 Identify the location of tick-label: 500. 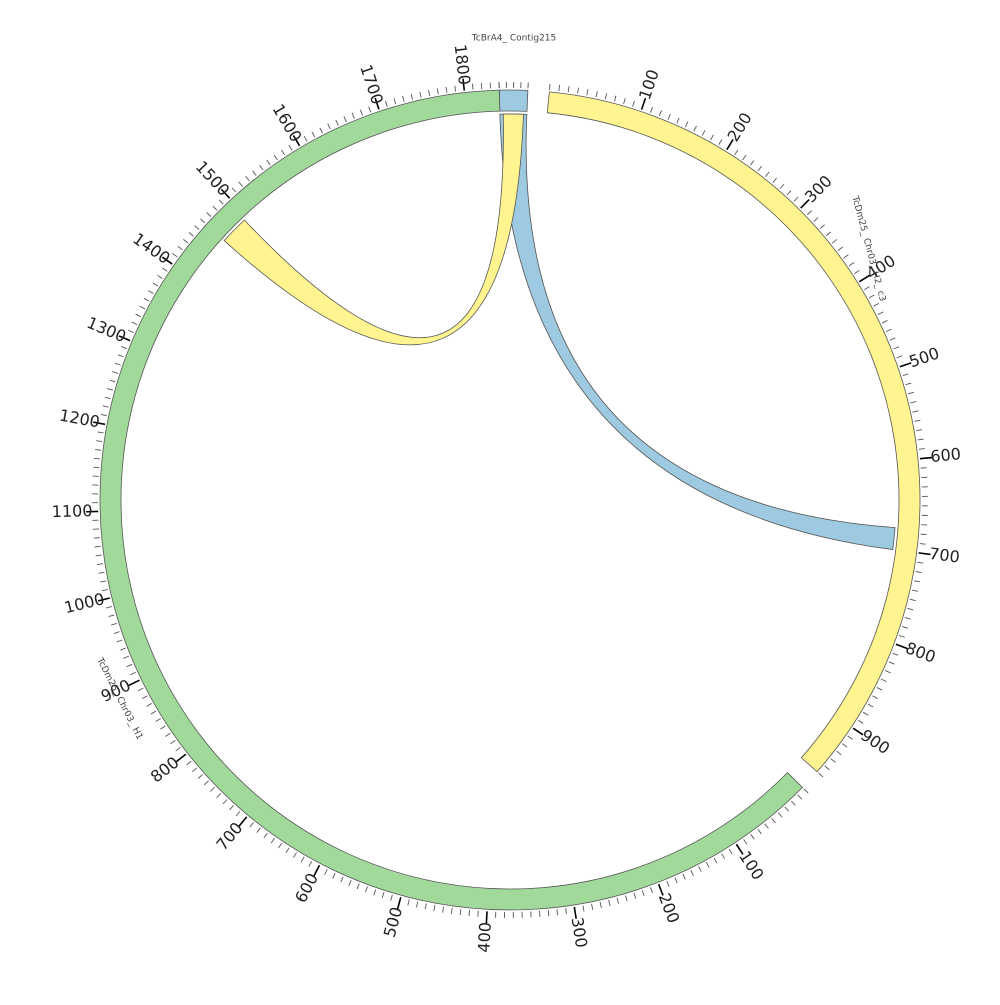
(924, 357).